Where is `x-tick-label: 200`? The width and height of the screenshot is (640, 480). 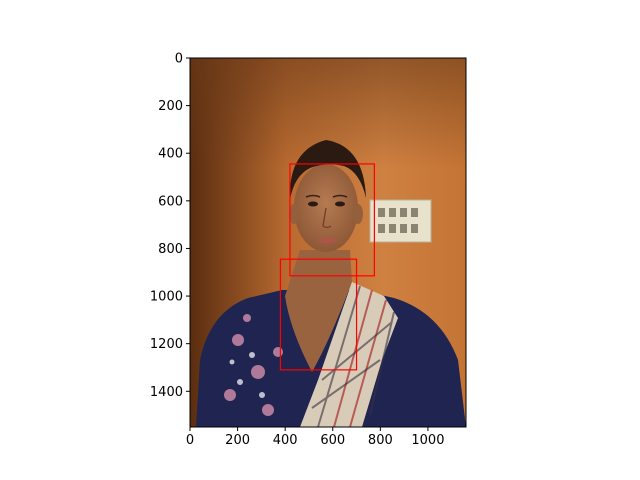 x-tick-label: 200 is located at coordinates (237, 440).